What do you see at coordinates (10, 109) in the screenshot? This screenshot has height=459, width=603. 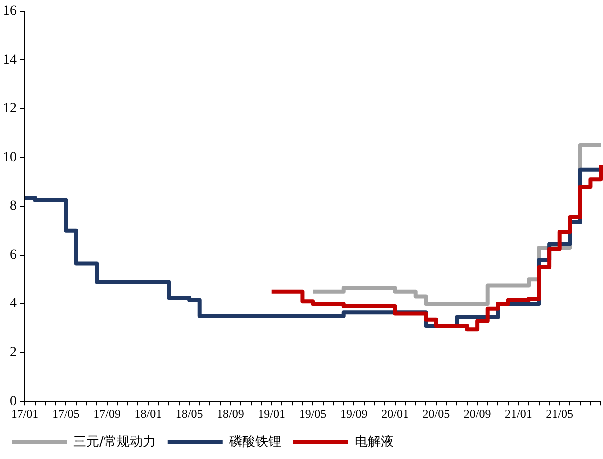 I see `y-tick-label: 12` at bounding box center [10, 109].